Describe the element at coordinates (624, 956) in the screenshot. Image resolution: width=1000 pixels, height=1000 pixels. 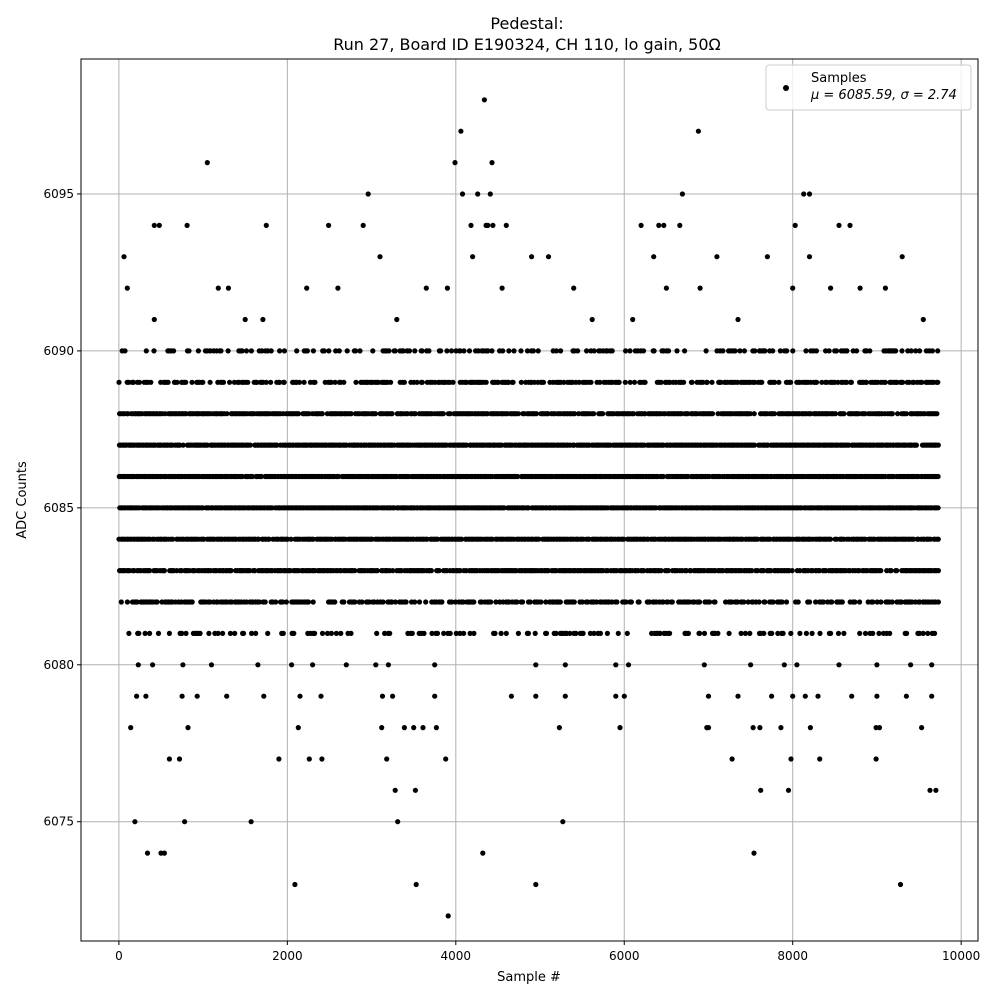
I see `x-tick-label: 6000` at that location.